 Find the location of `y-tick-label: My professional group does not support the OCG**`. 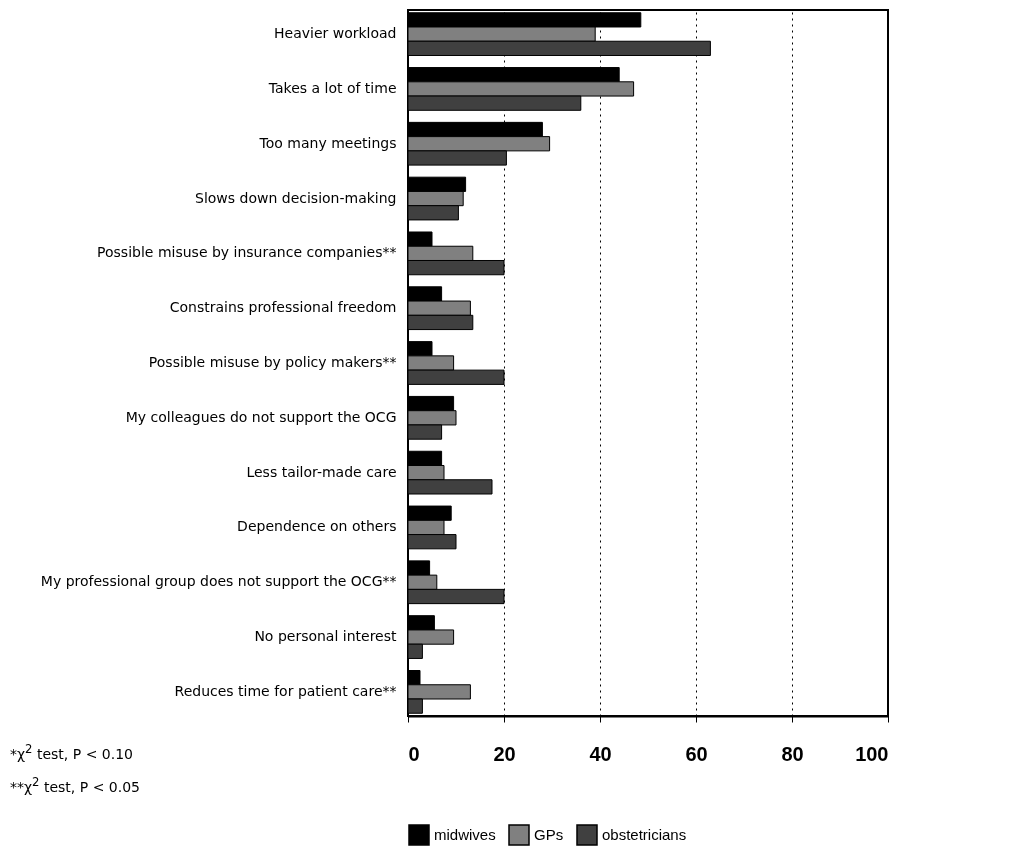

y-tick-label: My professional group does not support the OCG** is located at coordinates (218, 581).